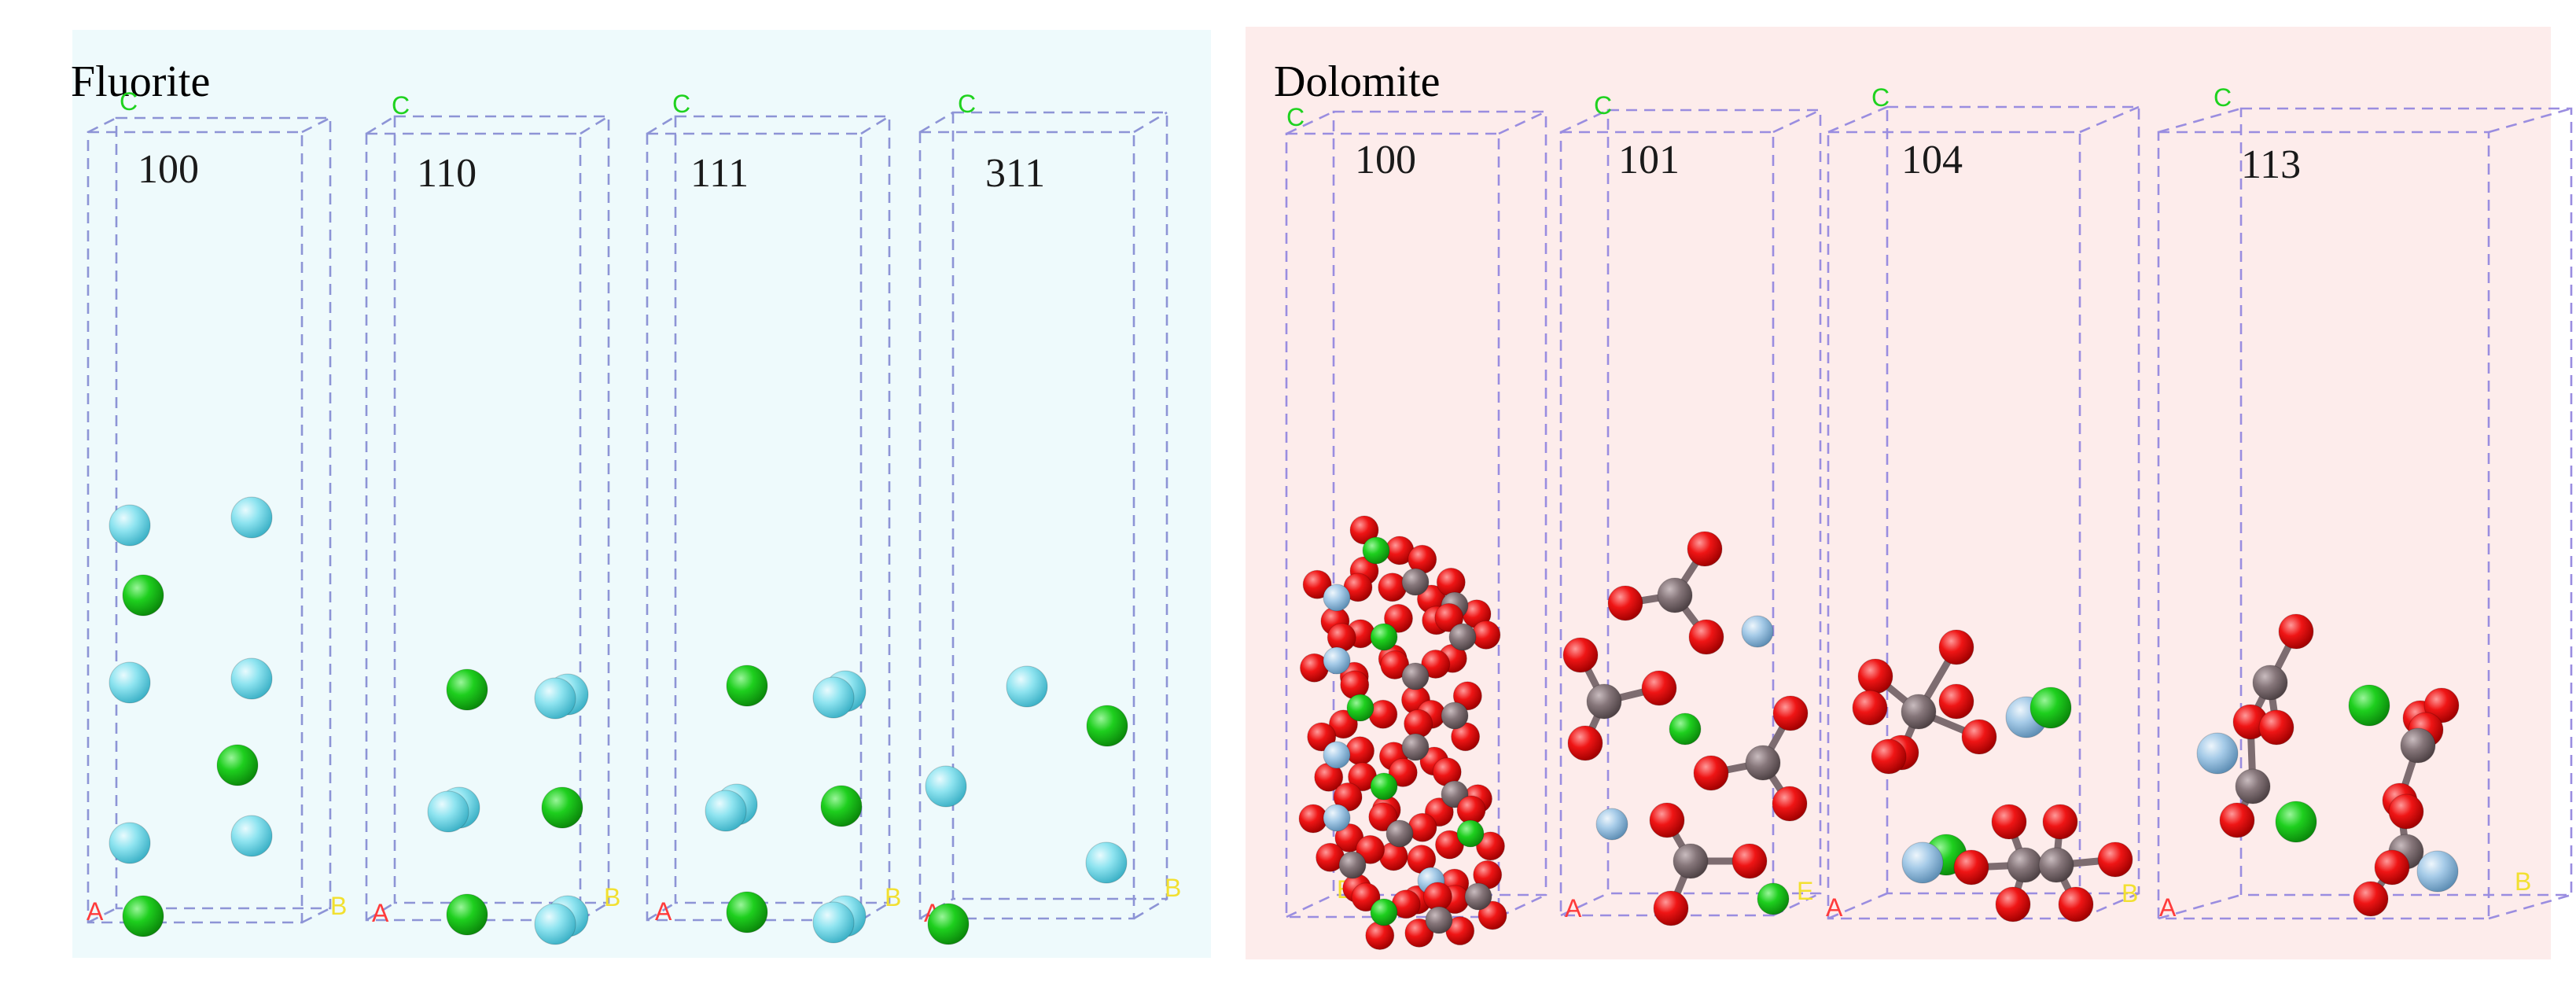  Describe the element at coordinates (1835, 908) in the screenshot. I see `dolomite-104-axis-a-label: A` at that location.